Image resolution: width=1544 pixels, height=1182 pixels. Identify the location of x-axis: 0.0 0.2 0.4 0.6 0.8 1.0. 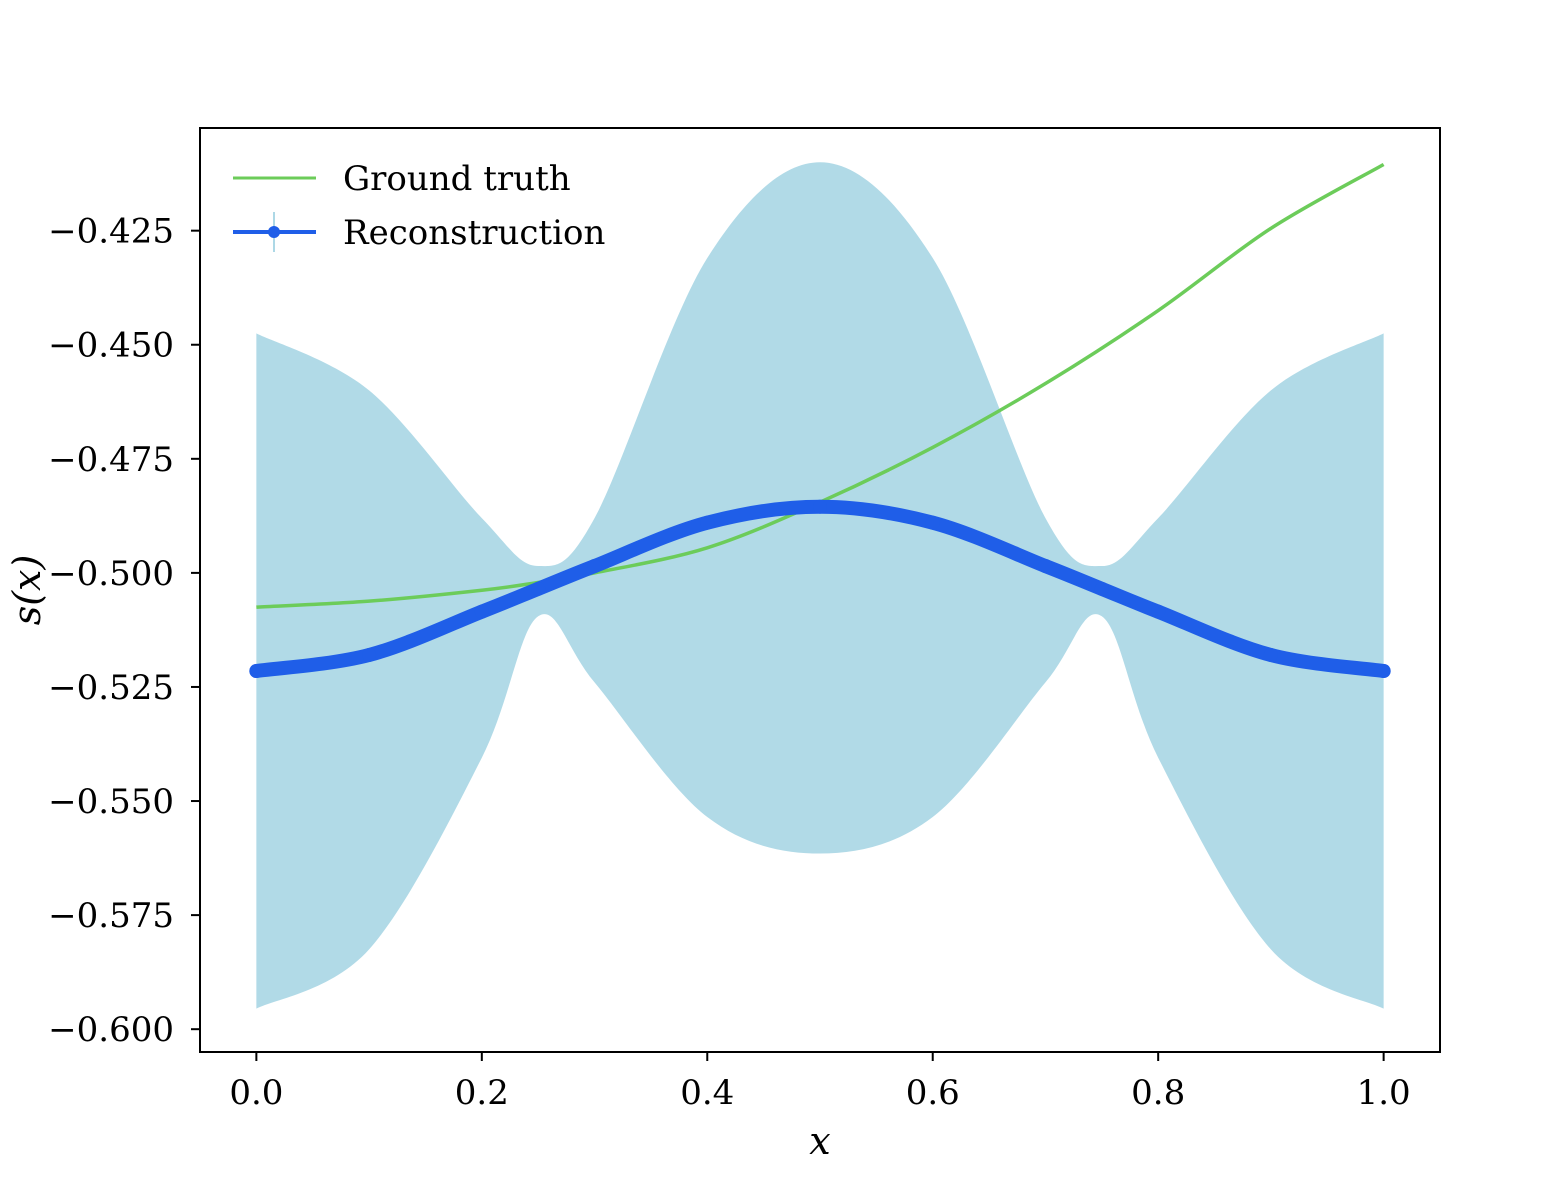
(820, 1082).